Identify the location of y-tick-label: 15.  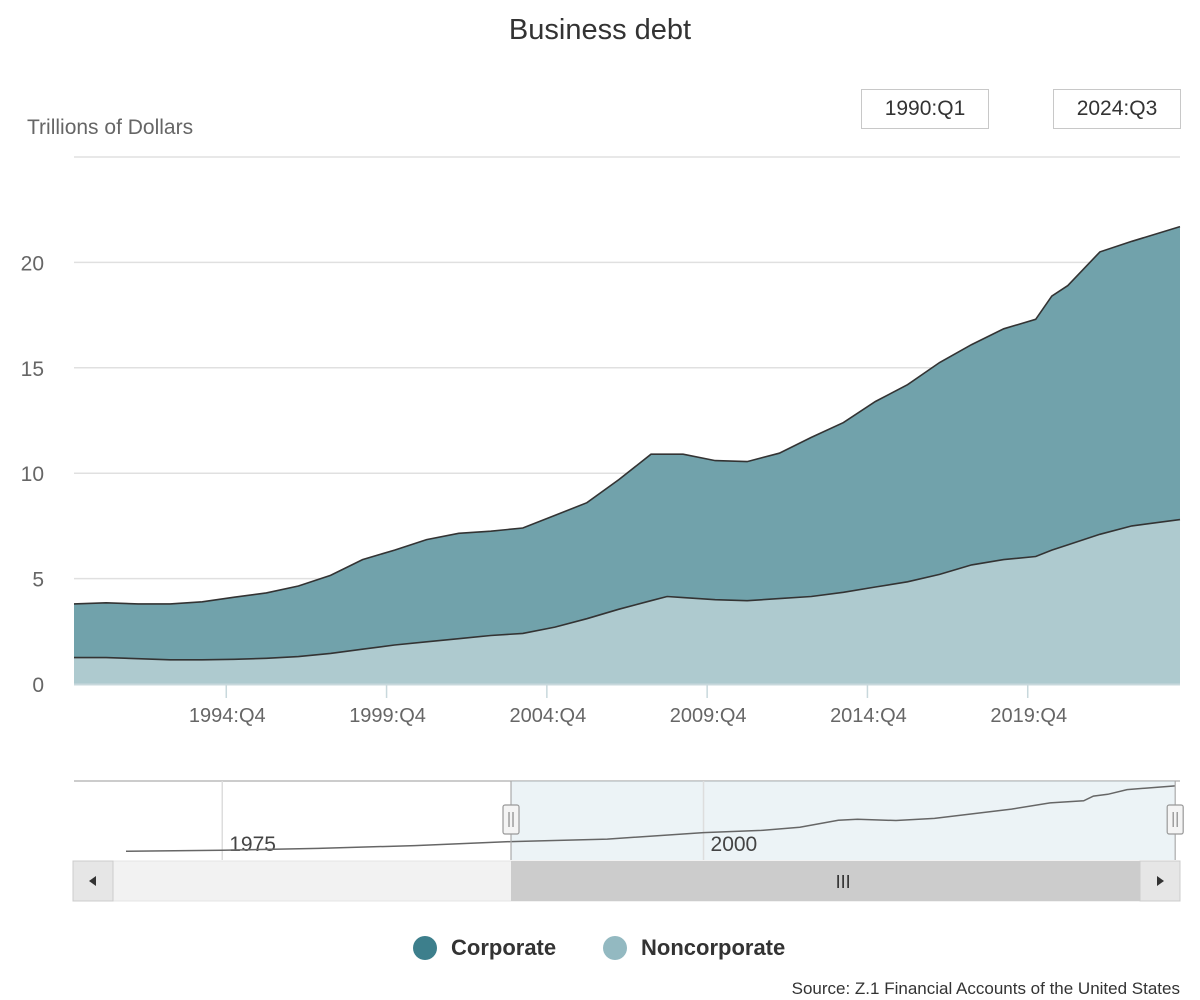
(32, 369).